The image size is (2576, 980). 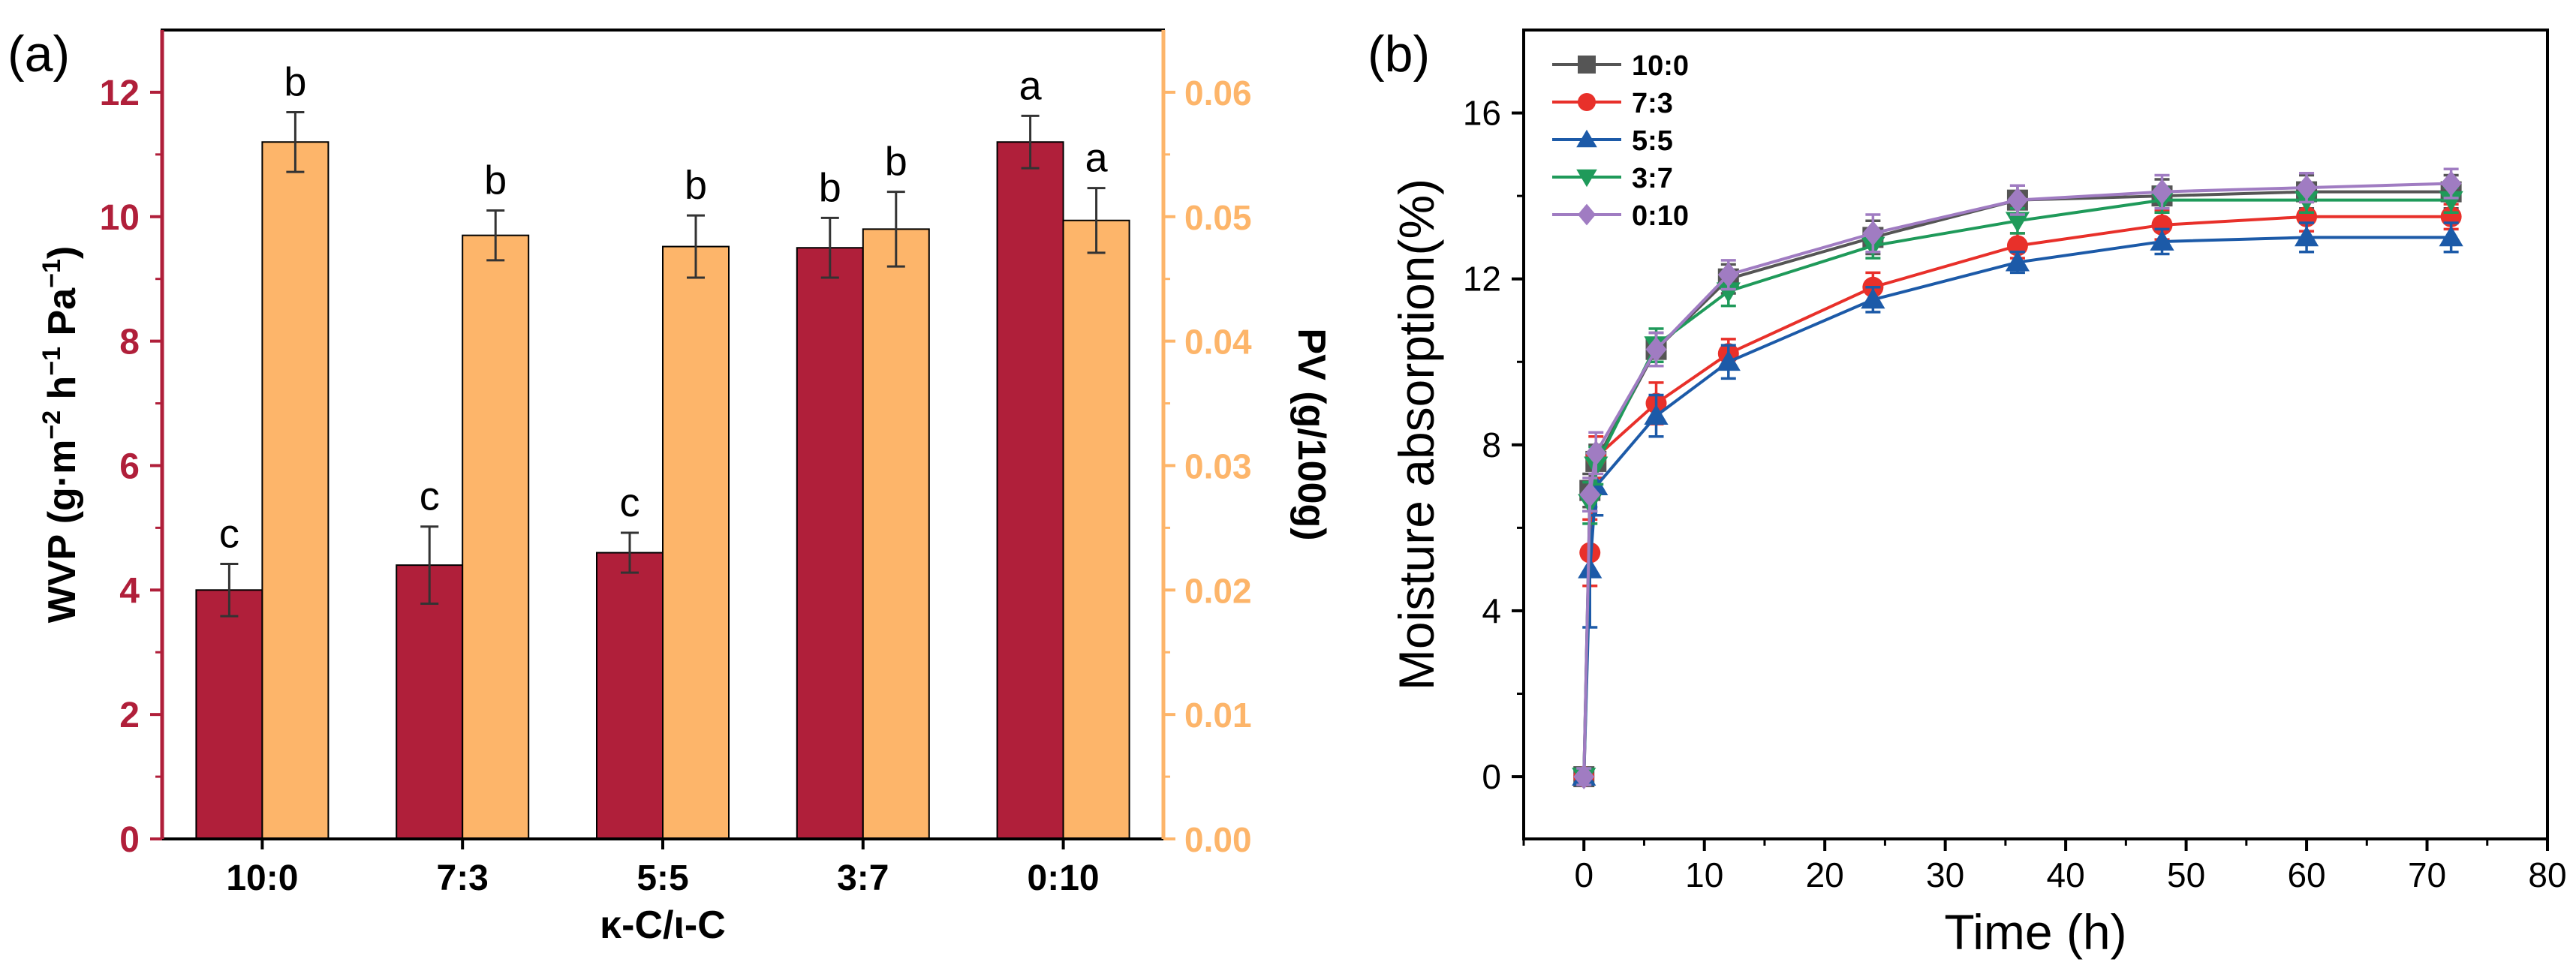 I want to click on x-tick-label-4: 0:10, so click(x=1064, y=878).